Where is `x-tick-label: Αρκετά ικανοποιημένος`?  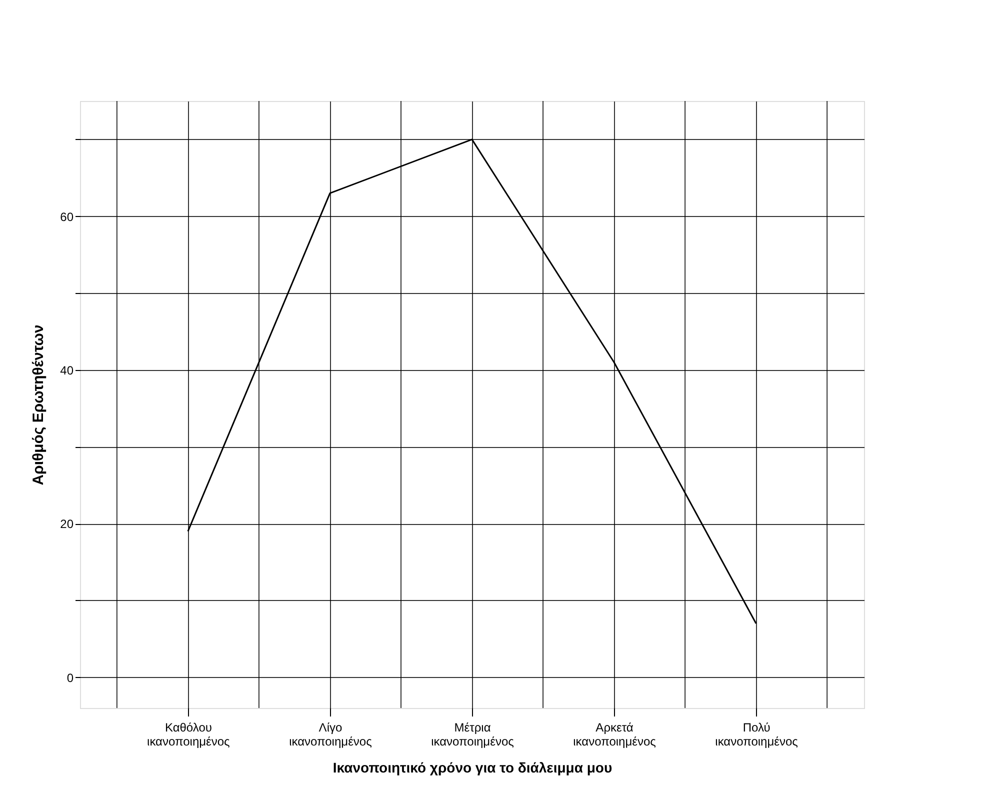
x-tick-label: Αρκετά ικανοποιημένος is located at coordinates (614, 734).